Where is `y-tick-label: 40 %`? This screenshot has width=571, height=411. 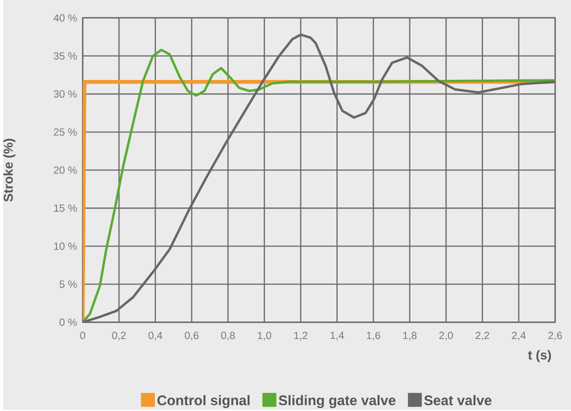 y-tick-label: 40 % is located at coordinates (65, 18).